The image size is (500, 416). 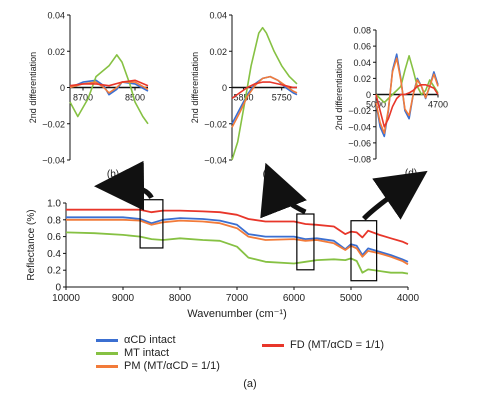 I want to click on main-y-tick-label: 0.2, so click(x=54, y=271).